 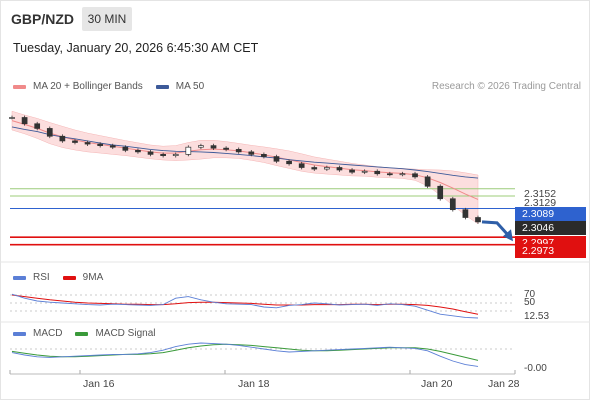 I want to click on rsi-legend-label: RSI, so click(x=41, y=277).